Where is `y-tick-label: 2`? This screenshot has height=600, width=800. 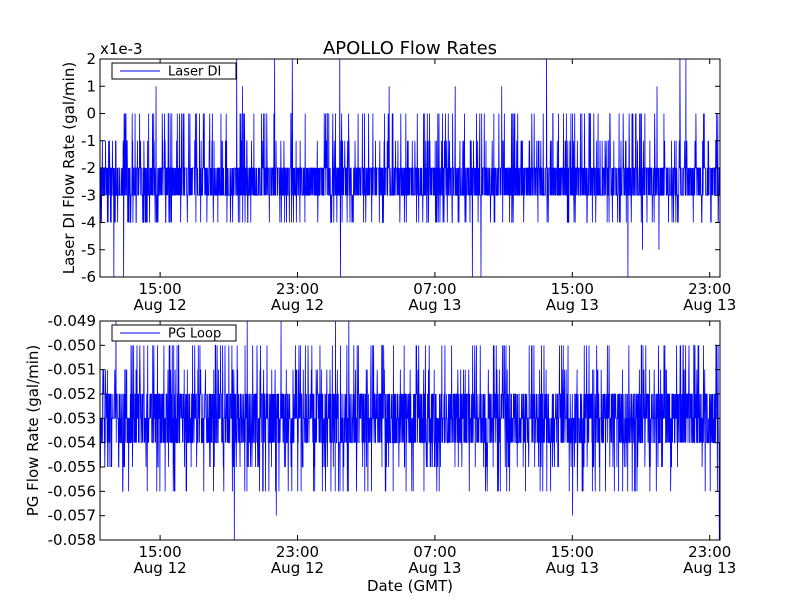 y-tick-label: 2 is located at coordinates (91, 59).